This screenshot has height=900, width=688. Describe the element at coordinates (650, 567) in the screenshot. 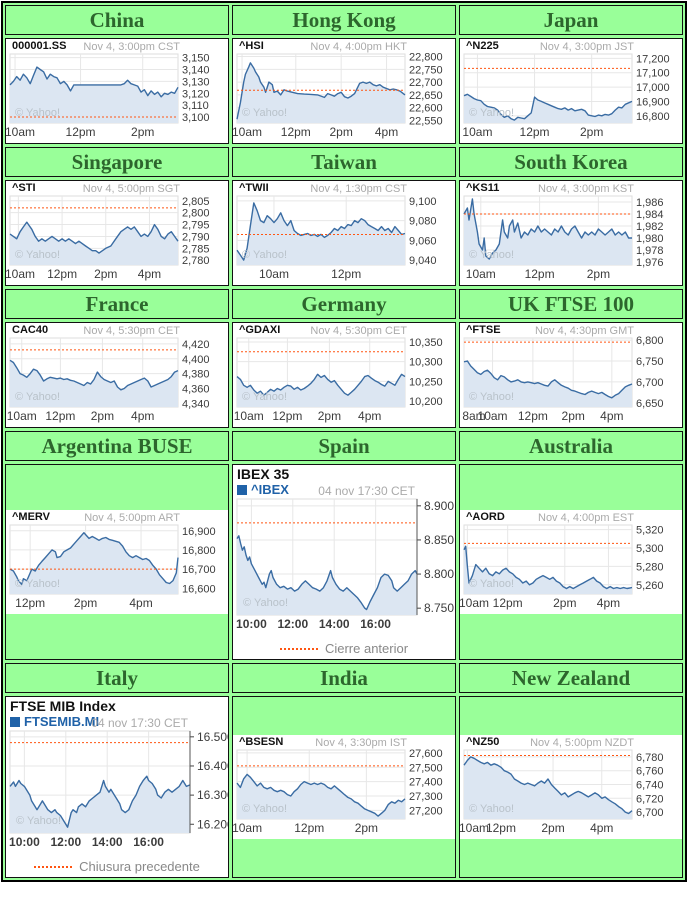

I see `svg-text: 5,280` at that location.